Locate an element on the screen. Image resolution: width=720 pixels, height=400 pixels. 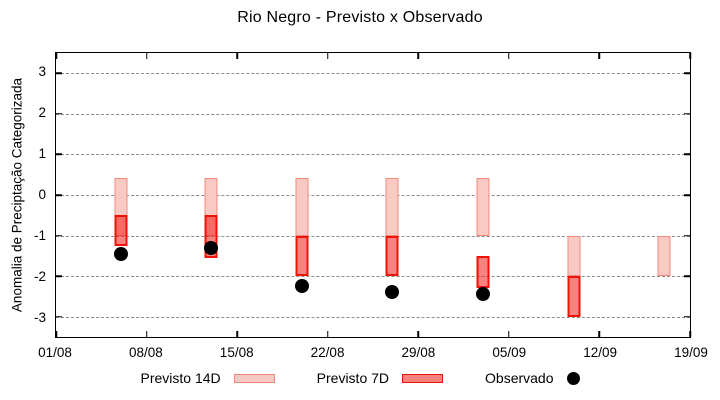
legend-item-observado: Observado is located at coordinates (532, 378).